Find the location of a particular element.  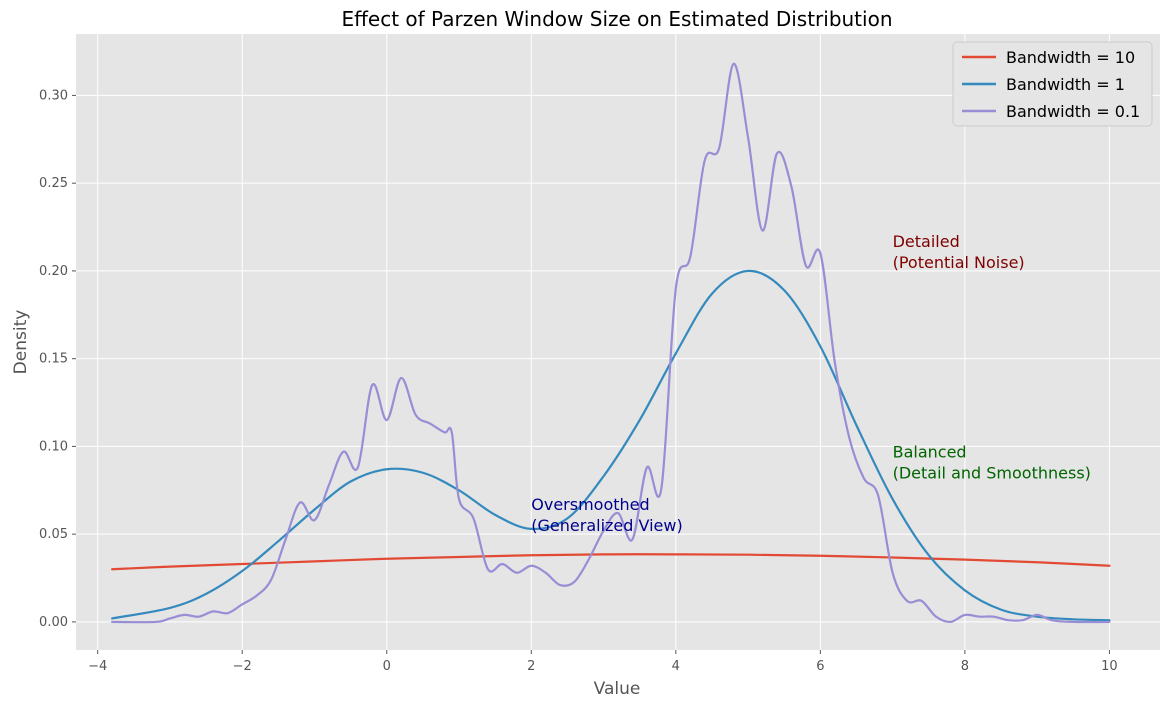

x-tick-label: 6 is located at coordinates (820, 666).